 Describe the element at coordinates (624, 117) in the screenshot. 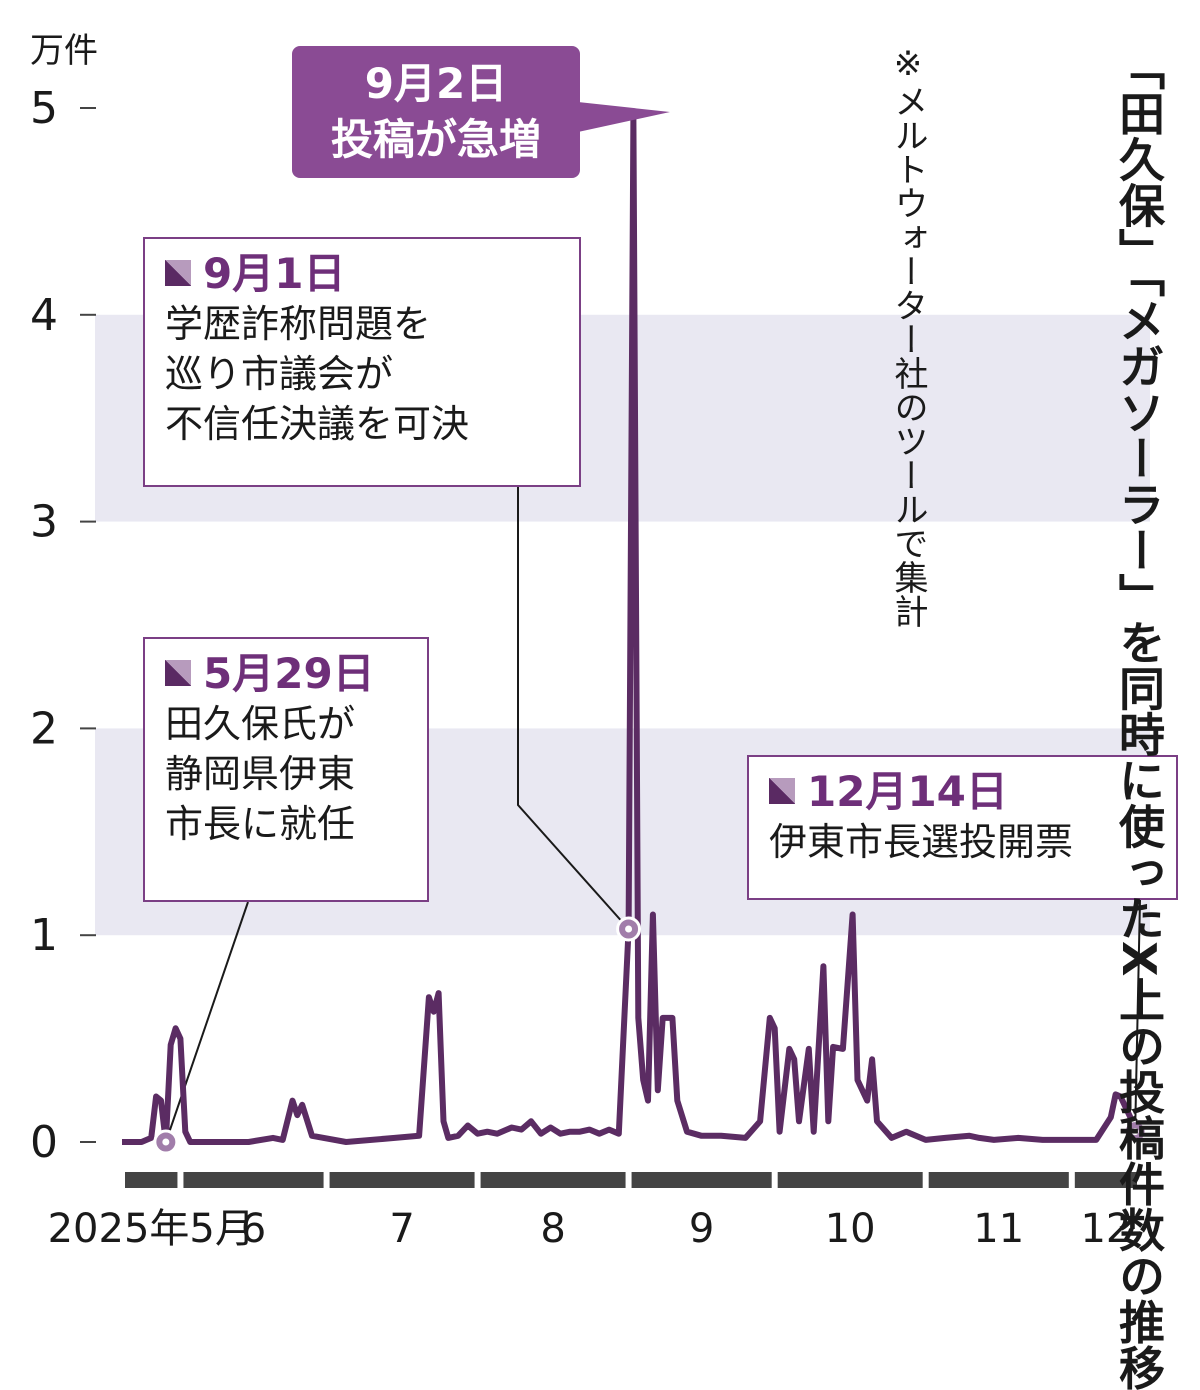

I see `callout-sep2-pointer` at that location.